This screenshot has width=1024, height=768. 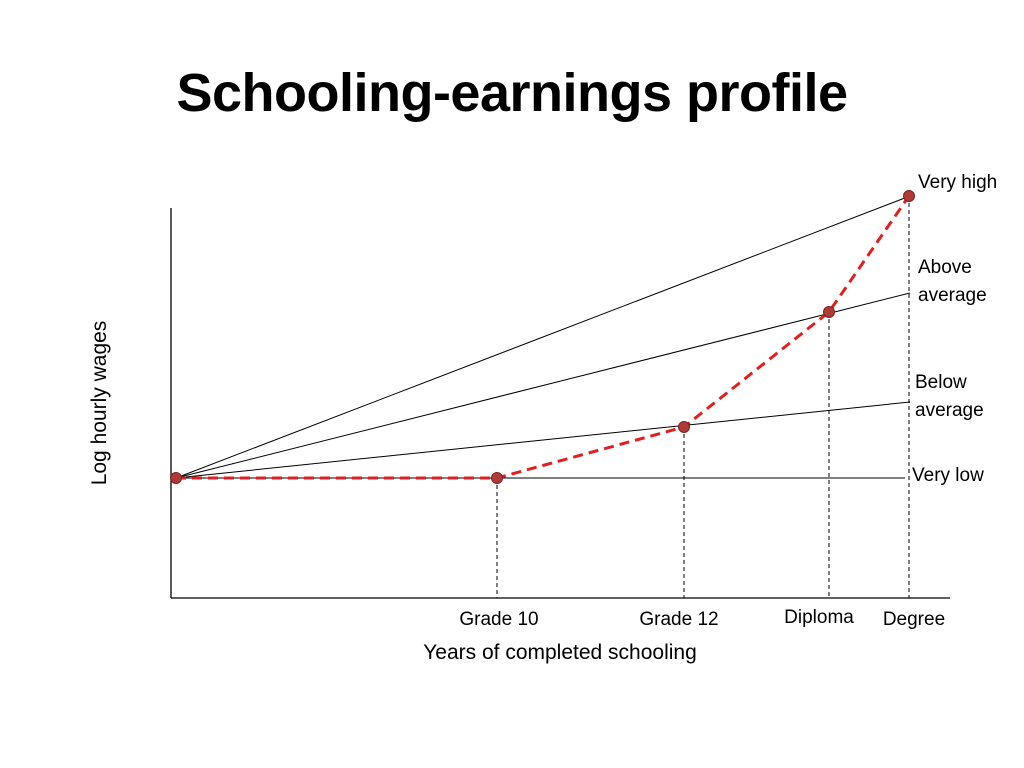 I want to click on y-axis-title: Log hourly wages, so click(x=99, y=403).